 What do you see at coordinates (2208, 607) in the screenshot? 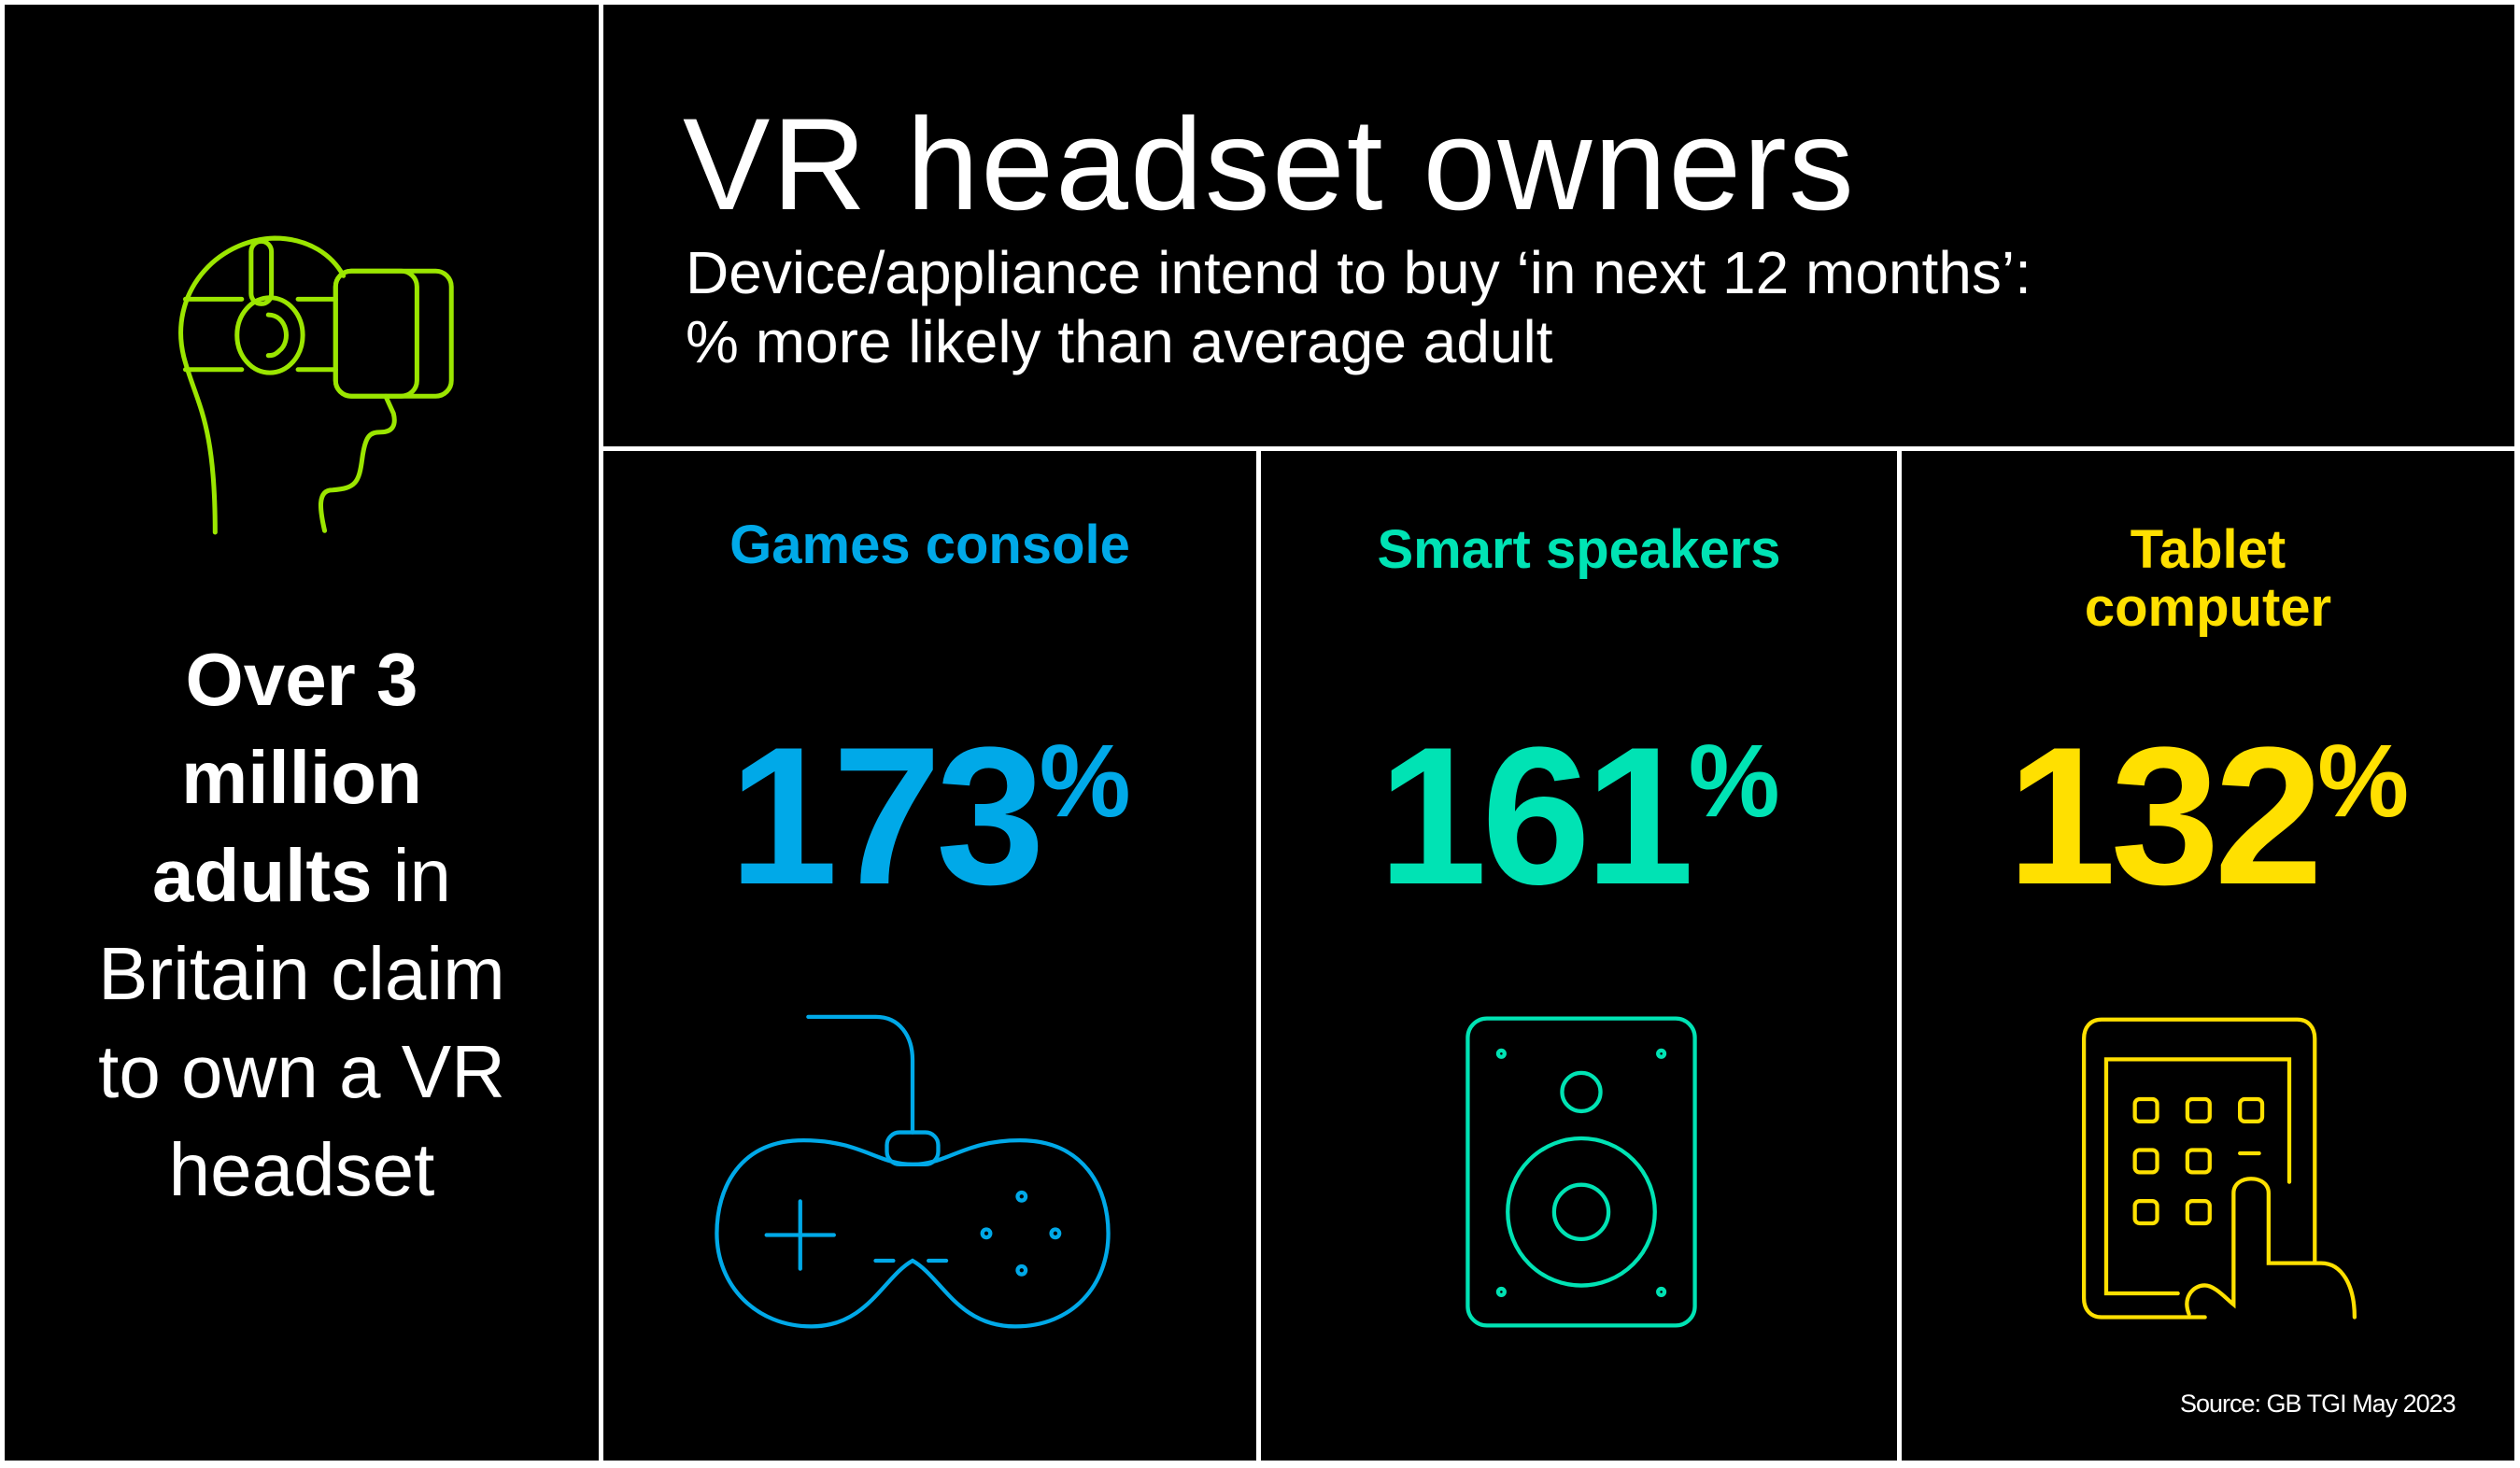
I see `stat-label-line: computer` at bounding box center [2208, 607].